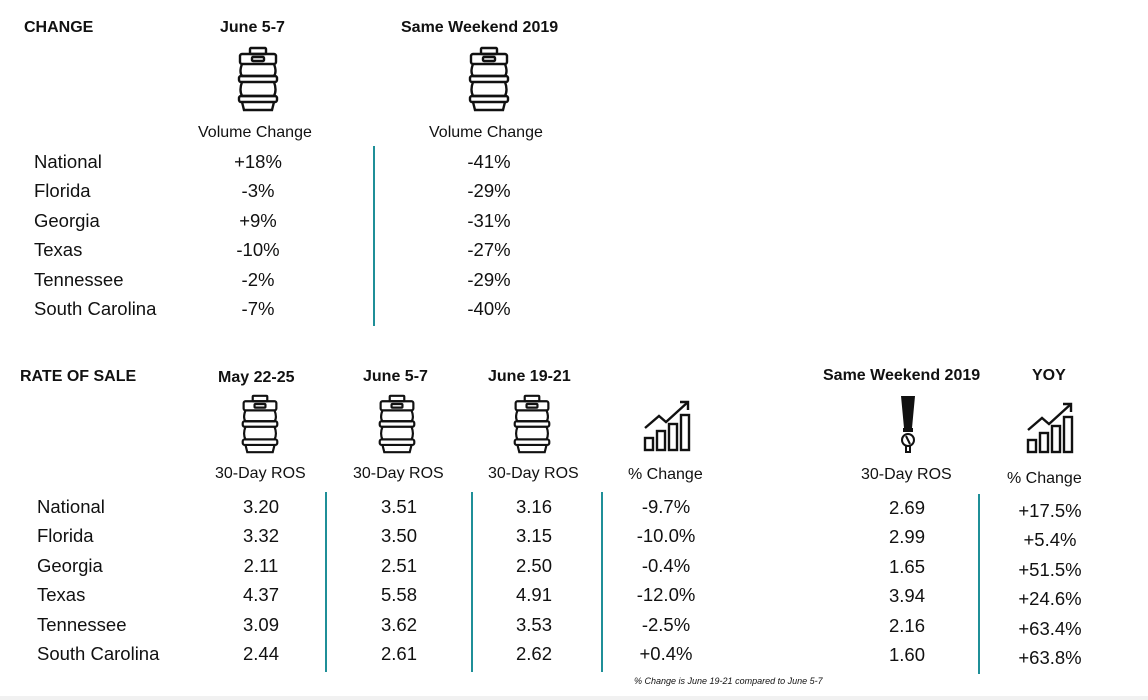 This screenshot has height=700, width=1148. Describe the element at coordinates (906, 474) in the screenshot. I see `ros-subheader-same-weekend-2019: 30-Day ROS` at that location.